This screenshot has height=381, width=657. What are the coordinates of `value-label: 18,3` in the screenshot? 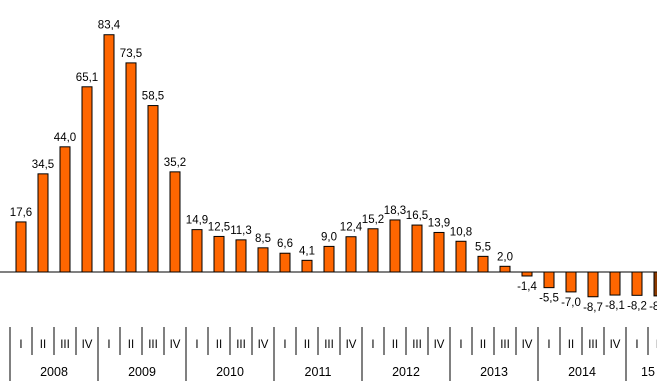 It's located at (395, 211).